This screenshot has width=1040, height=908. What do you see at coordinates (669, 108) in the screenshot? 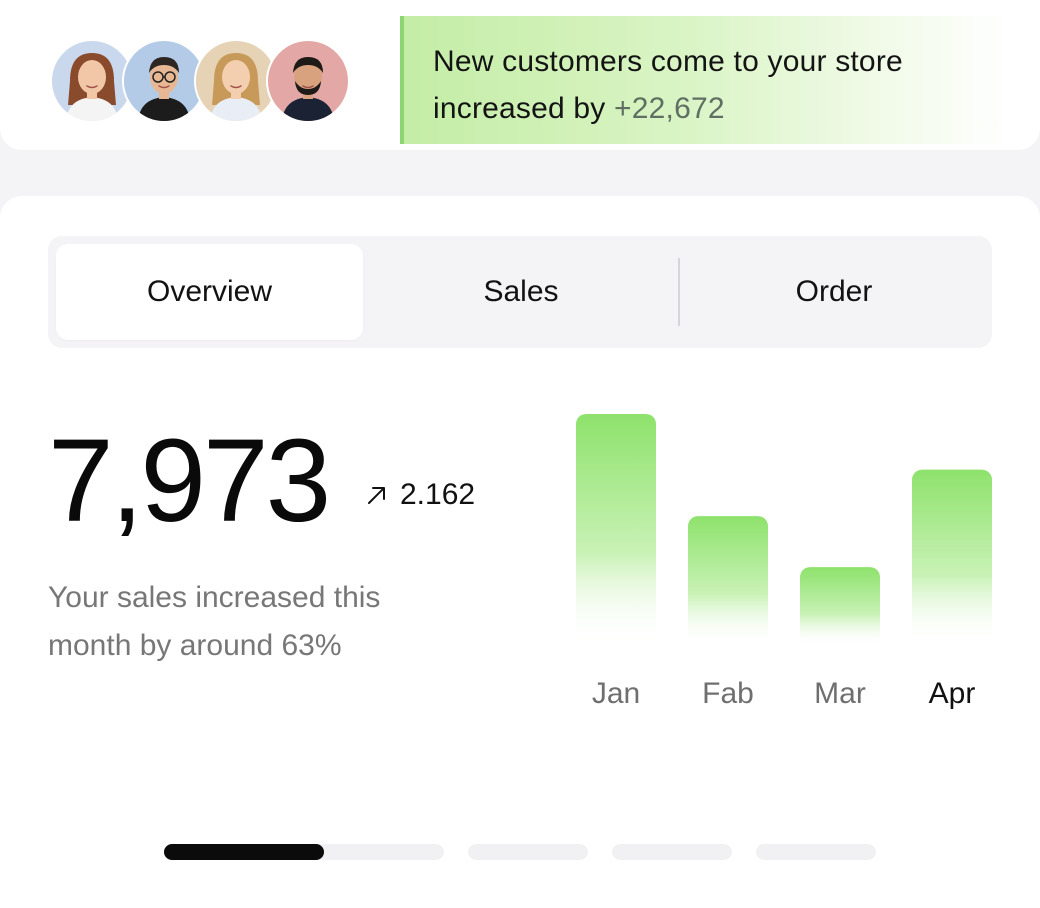
I see `banner-highlight-value: +22,672` at bounding box center [669, 108].